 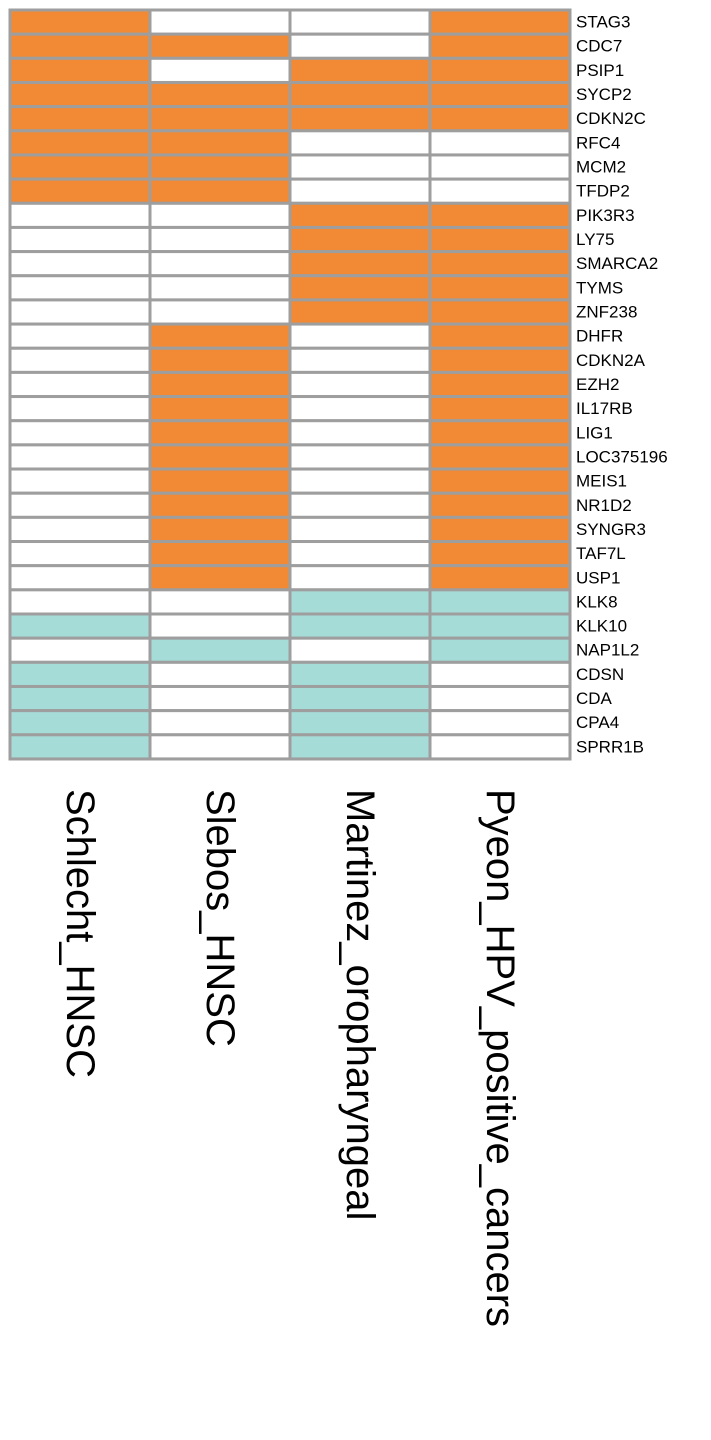 What do you see at coordinates (605, 215) in the screenshot?
I see `row-label-pik3r3: PIK3R3` at bounding box center [605, 215].